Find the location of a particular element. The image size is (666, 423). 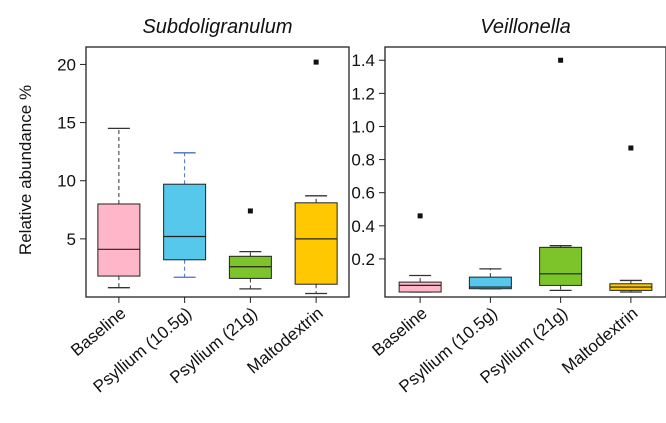

y-tick-label: 1.4 is located at coordinates (363, 60).